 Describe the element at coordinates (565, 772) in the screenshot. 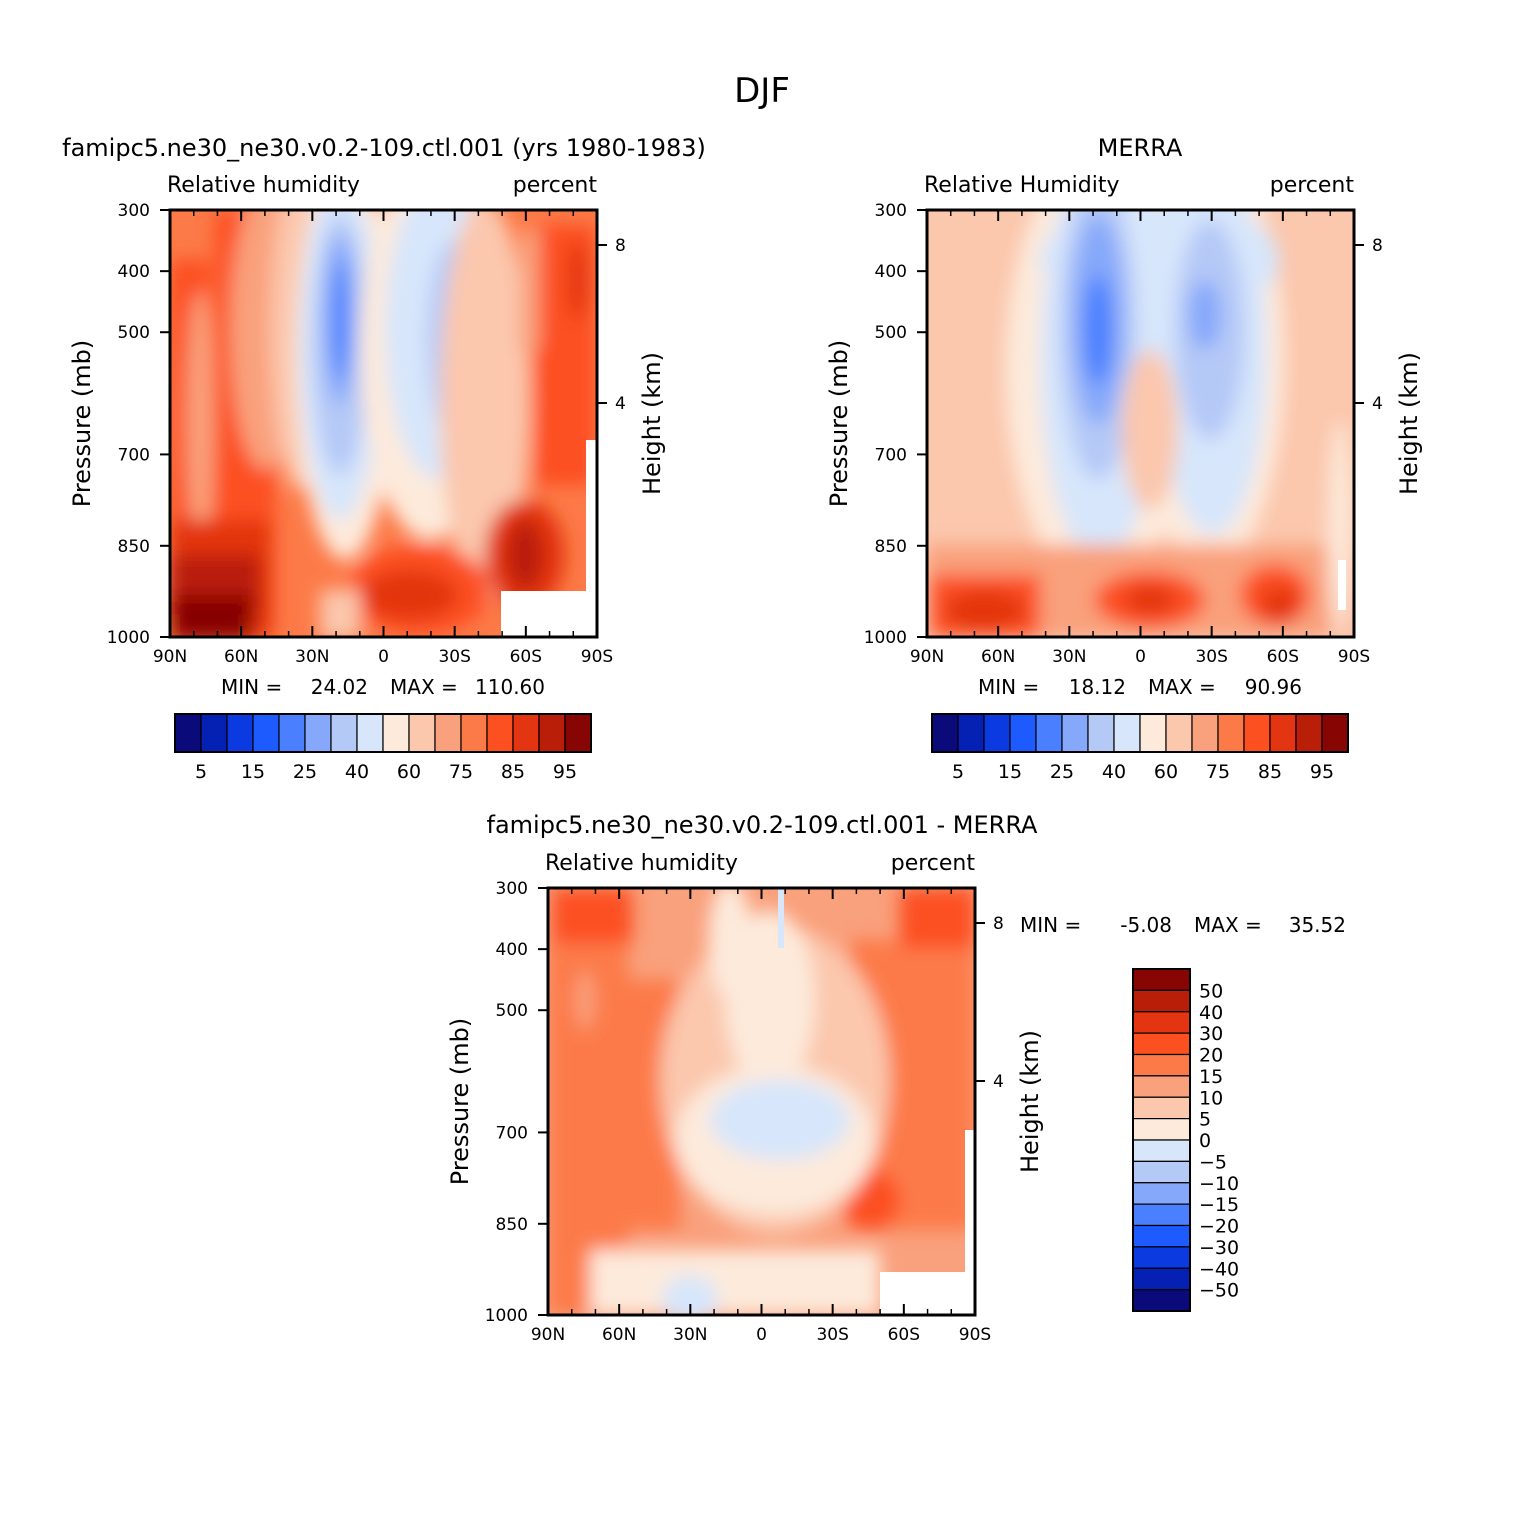

I see `colorbar-label: 95` at that location.